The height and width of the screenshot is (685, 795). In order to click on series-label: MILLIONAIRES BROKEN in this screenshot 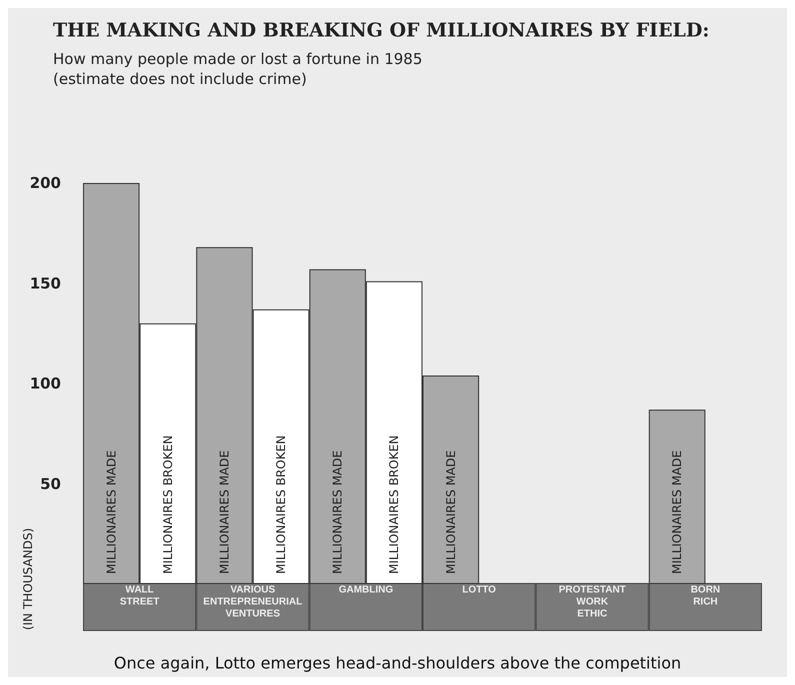, I will do `click(167, 504)`.